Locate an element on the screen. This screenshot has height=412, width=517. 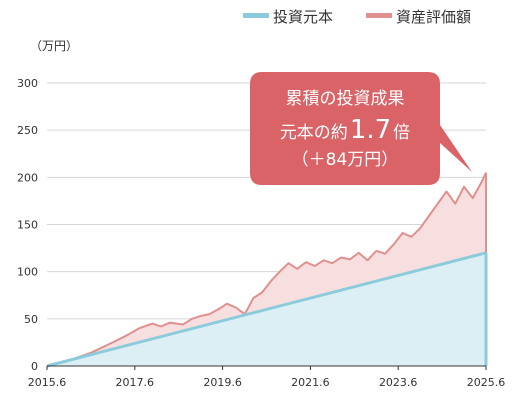
y-tick-label: 300 is located at coordinates (27, 83).